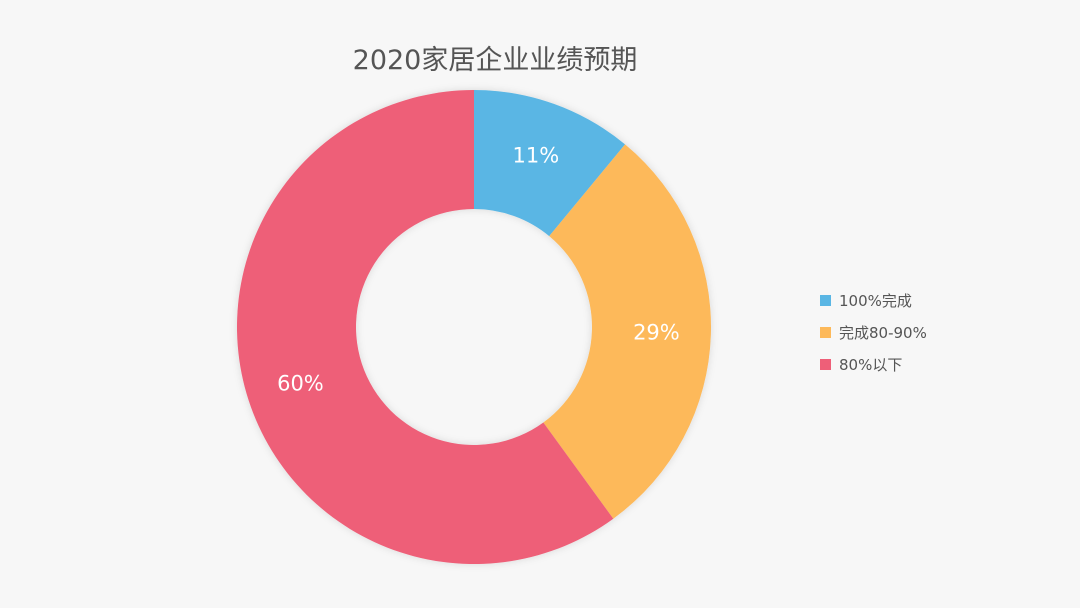 The height and width of the screenshot is (608, 1080). What do you see at coordinates (535, 155) in the screenshot?
I see `data-label: 11%` at bounding box center [535, 155].